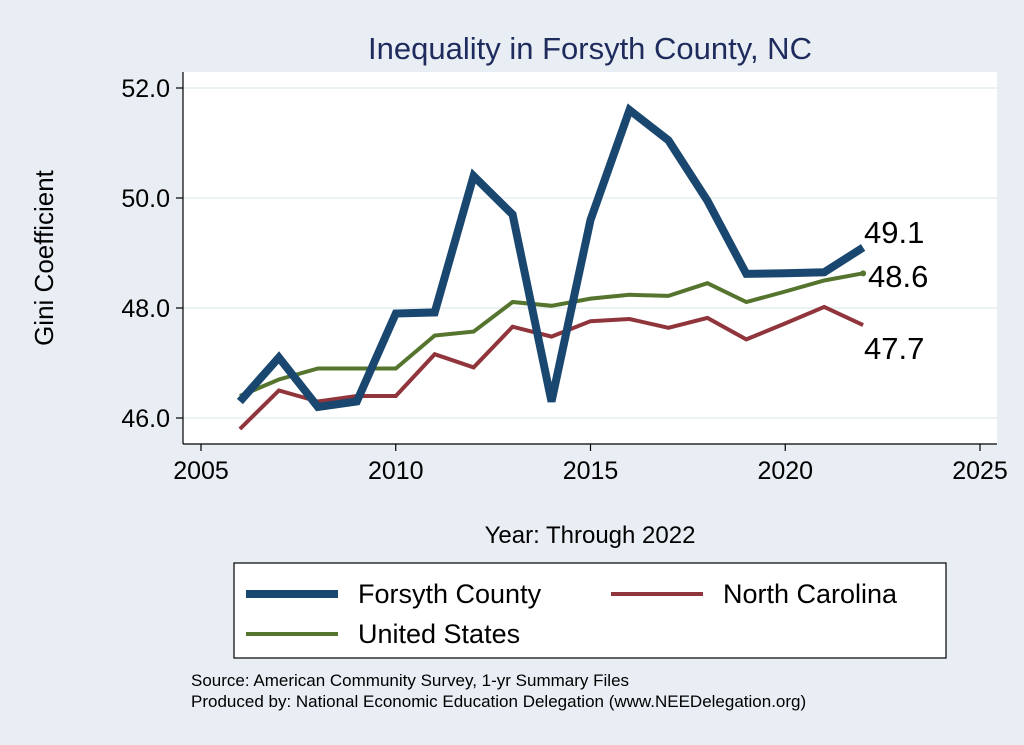 The width and height of the screenshot is (1024, 745). What do you see at coordinates (145, 309) in the screenshot?
I see `y-tick-label: 48.0` at bounding box center [145, 309].